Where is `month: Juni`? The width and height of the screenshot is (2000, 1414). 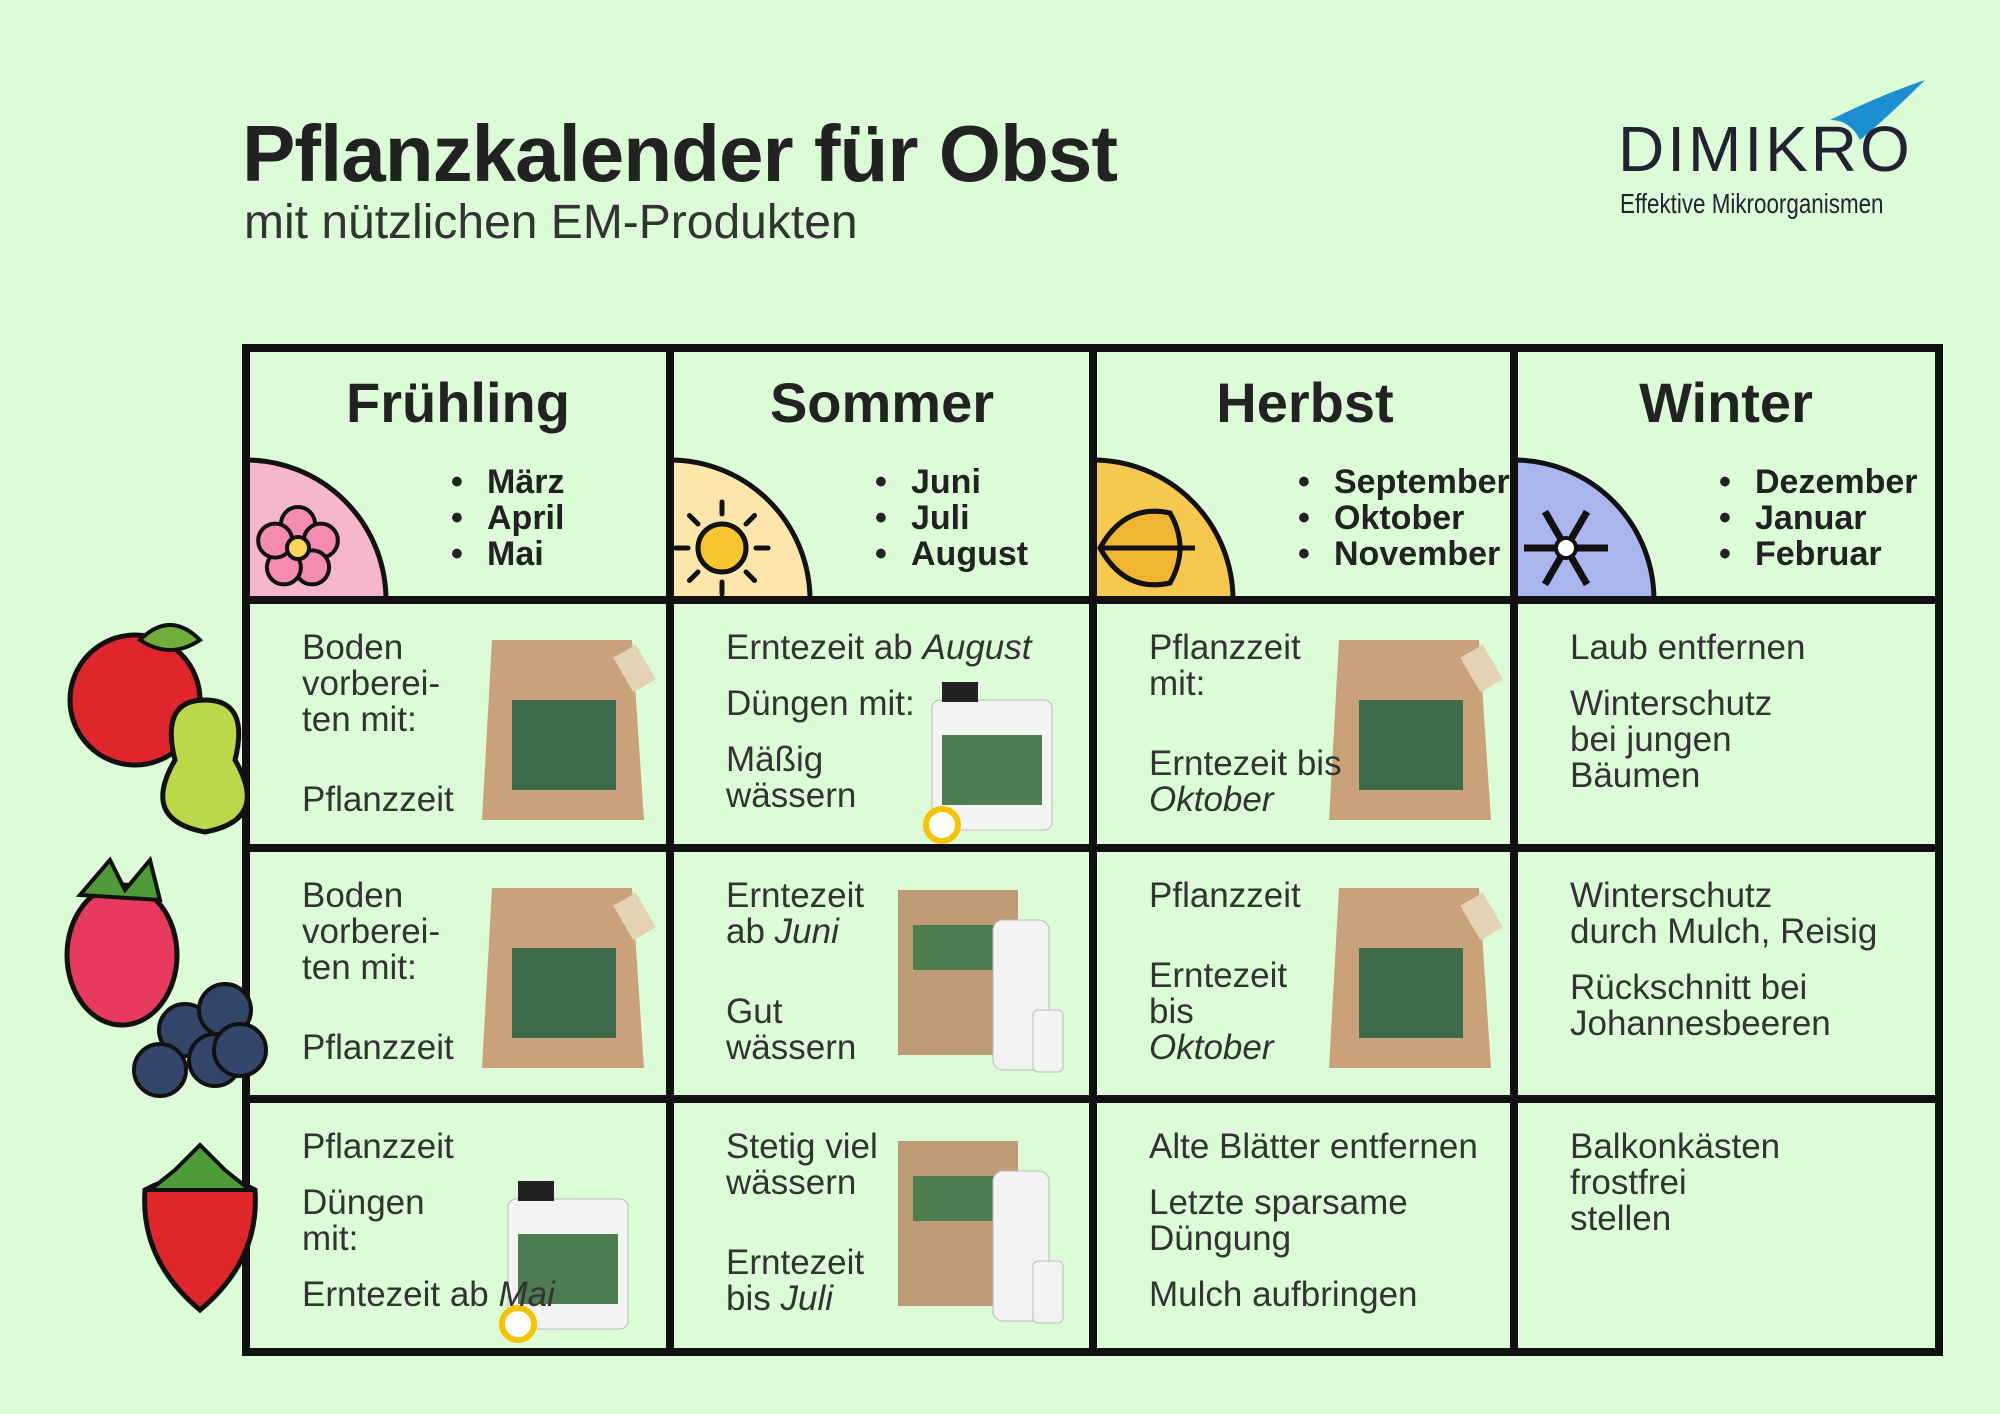 month: Juni is located at coordinates (928, 482).